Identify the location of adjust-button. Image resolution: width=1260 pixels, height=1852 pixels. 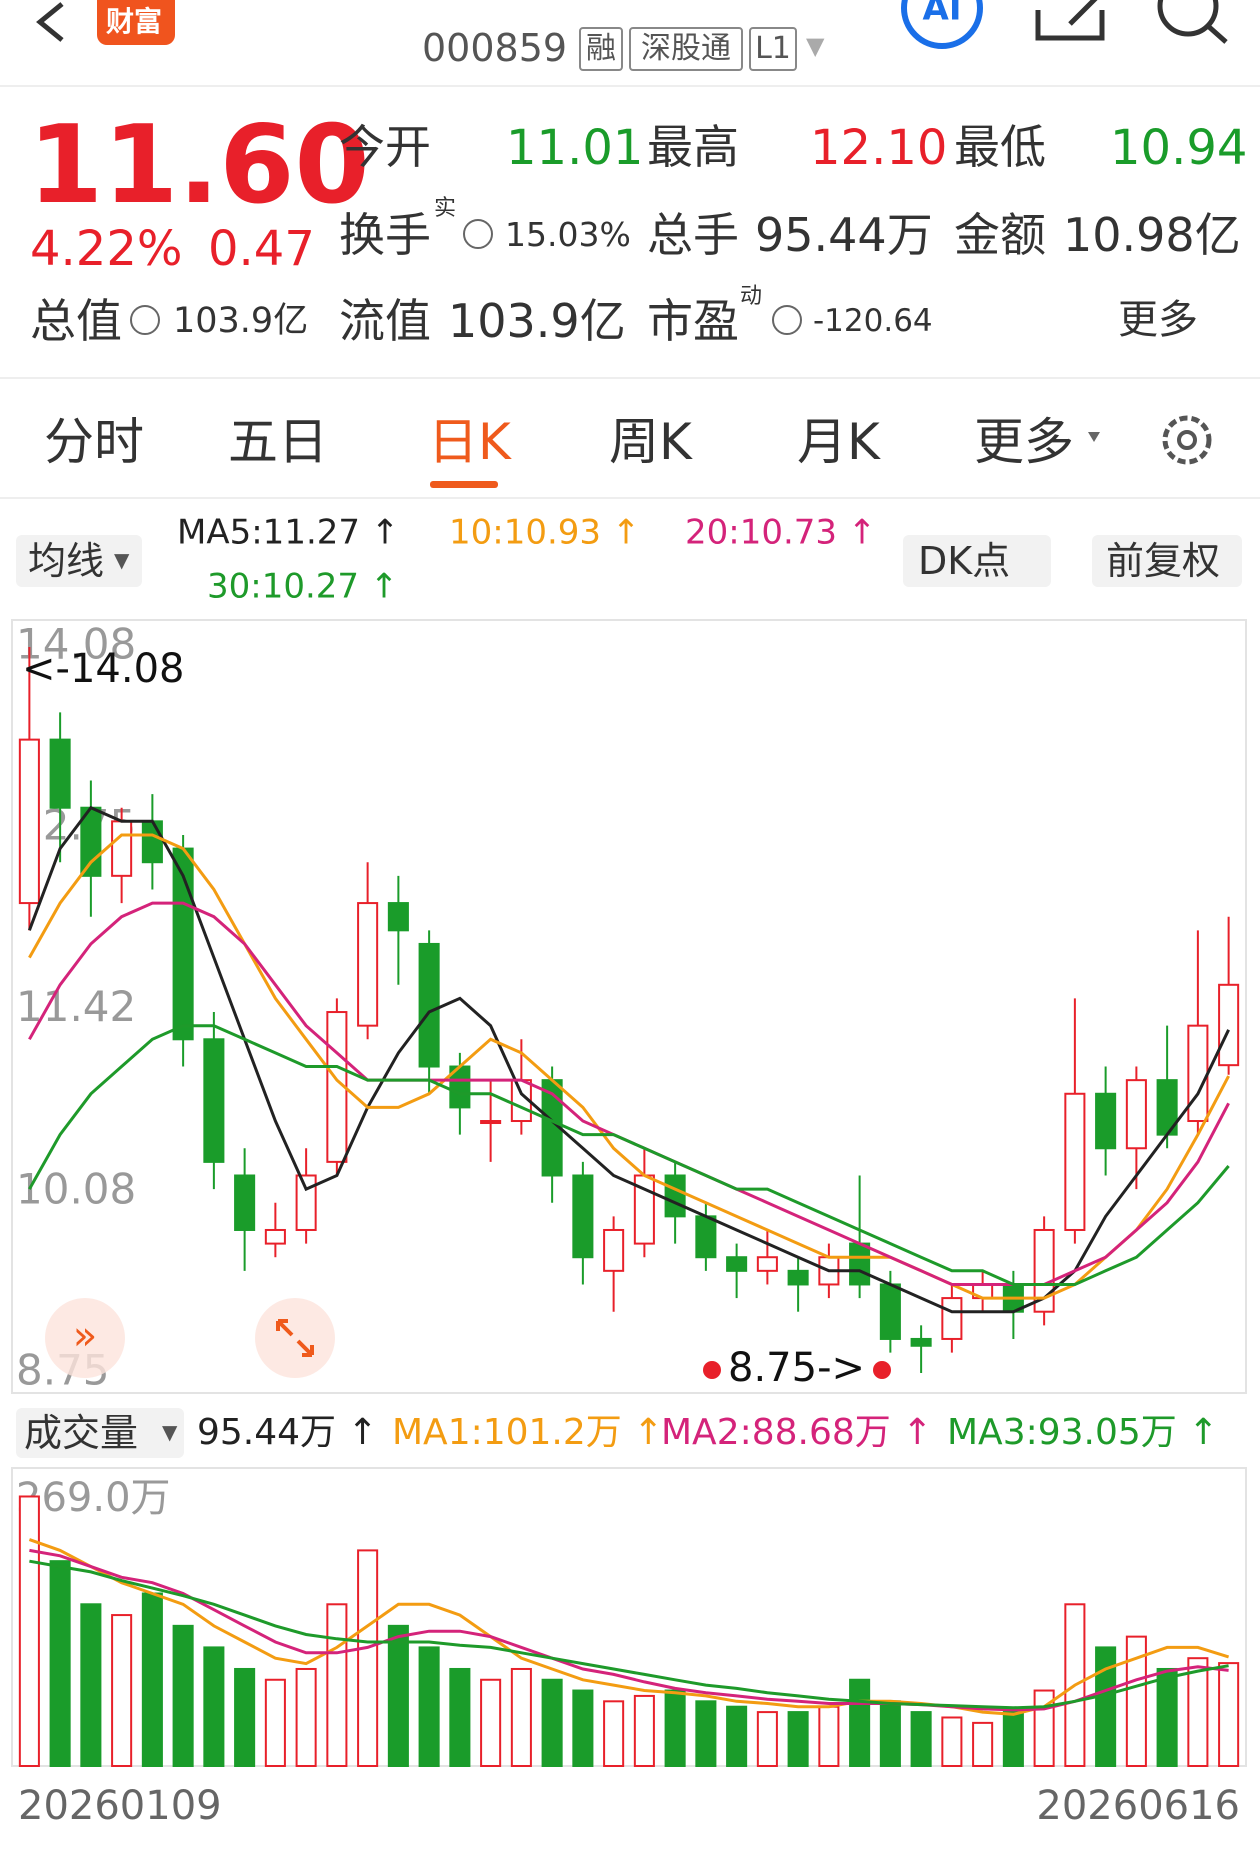
(1167, 561).